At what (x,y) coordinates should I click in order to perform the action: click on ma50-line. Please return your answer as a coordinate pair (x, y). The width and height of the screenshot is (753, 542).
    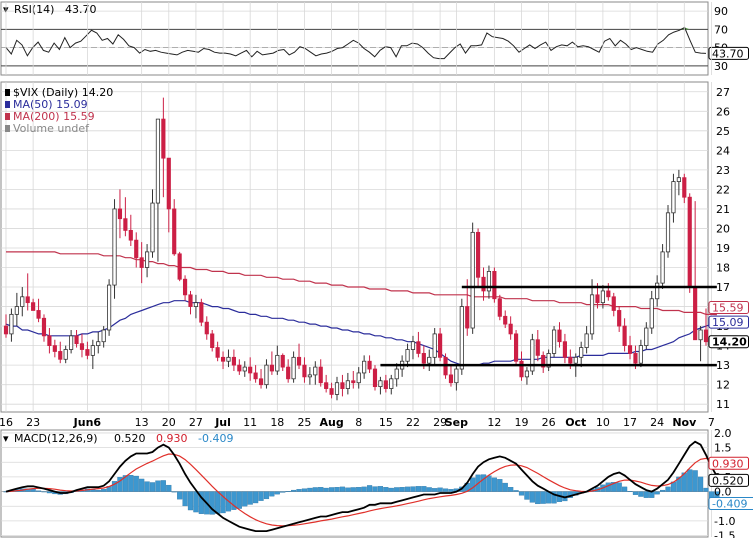
    Looking at the image, I should click on (358, 333).